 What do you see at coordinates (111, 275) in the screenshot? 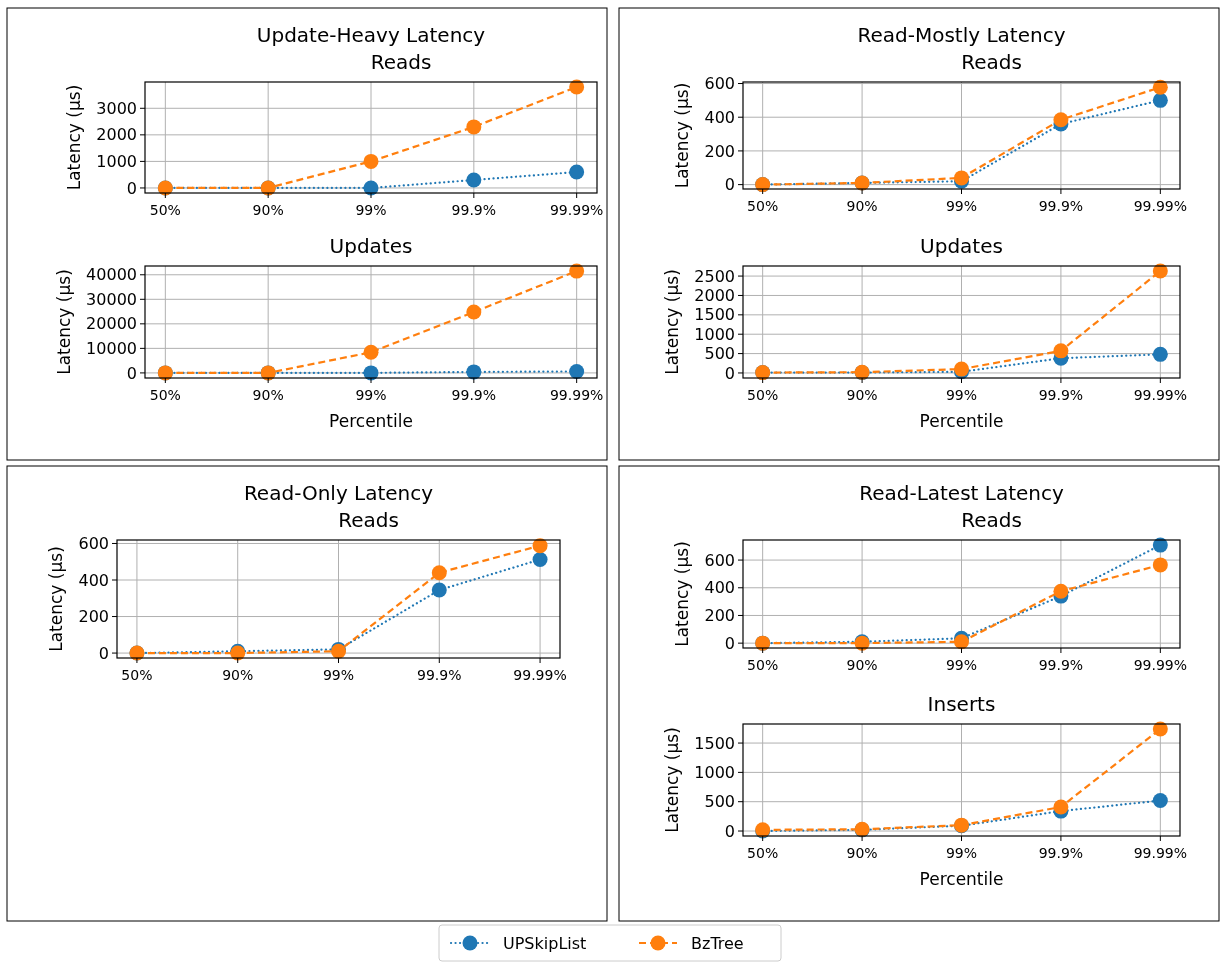
I see `y-tick-label: 40000` at bounding box center [111, 275].